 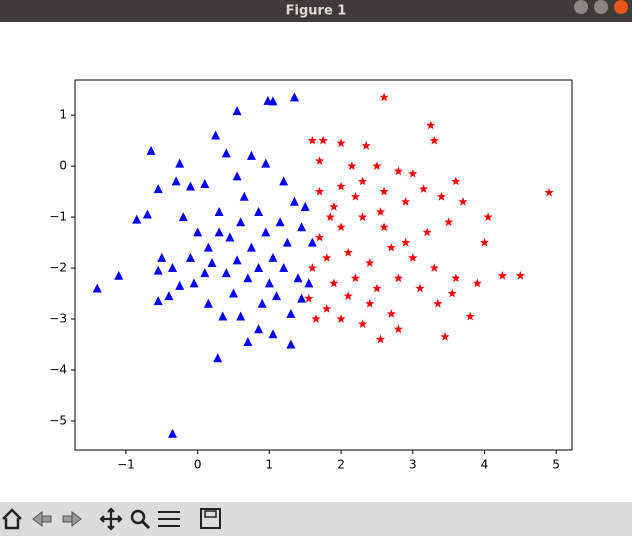 I want to click on home-button, so click(x=12, y=519).